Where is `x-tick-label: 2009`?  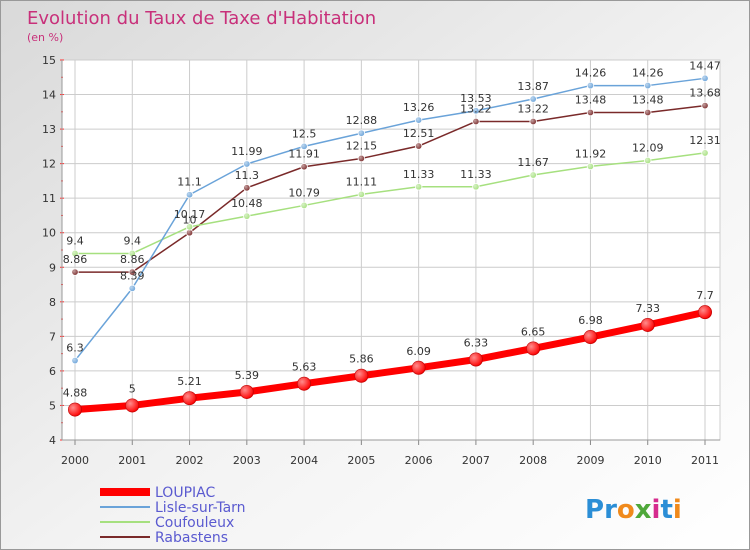 x-tick-label: 2009 is located at coordinates (590, 460).